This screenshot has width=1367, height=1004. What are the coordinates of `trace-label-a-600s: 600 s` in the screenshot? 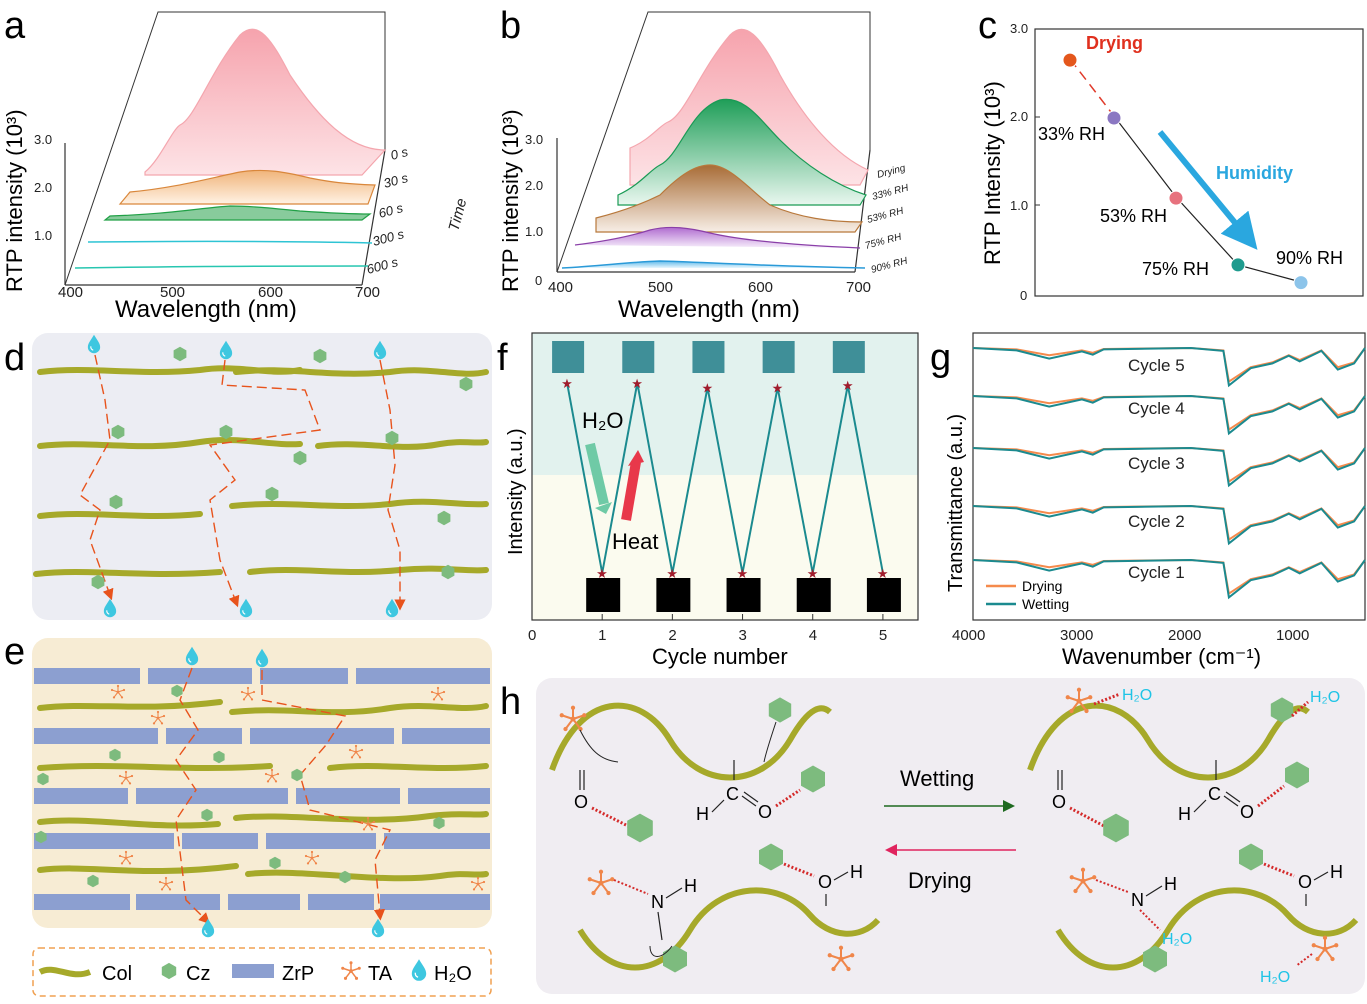 It's located at (382, 265).